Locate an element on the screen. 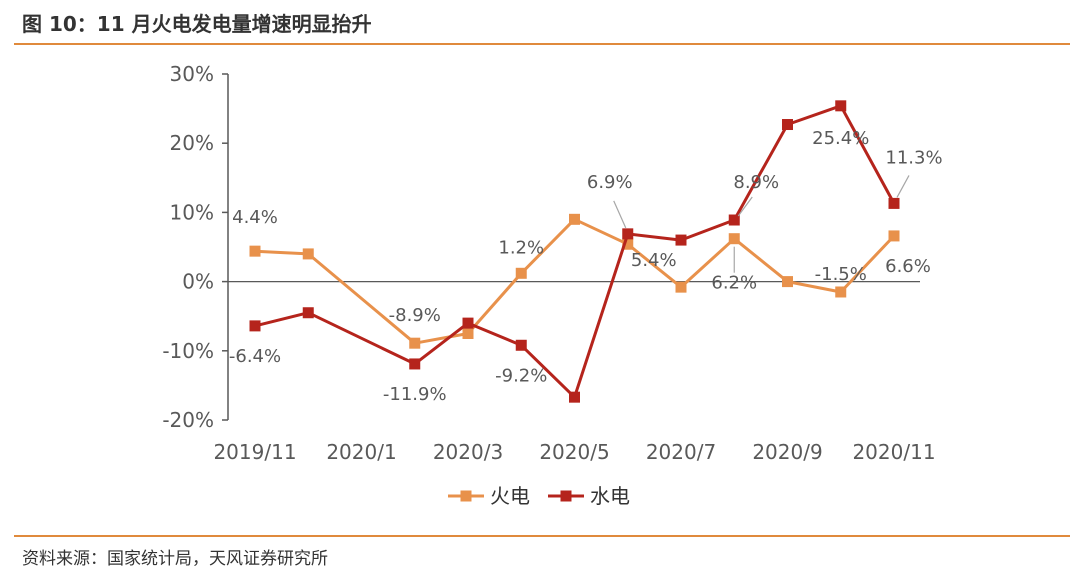 The width and height of the screenshot is (1080, 579). top-divider is located at coordinates (542, 44).